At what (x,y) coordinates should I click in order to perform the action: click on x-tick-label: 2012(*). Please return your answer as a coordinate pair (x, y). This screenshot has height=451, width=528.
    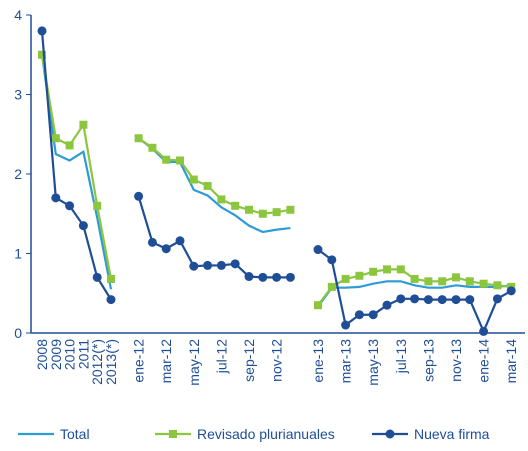
    Looking at the image, I should click on (97, 362).